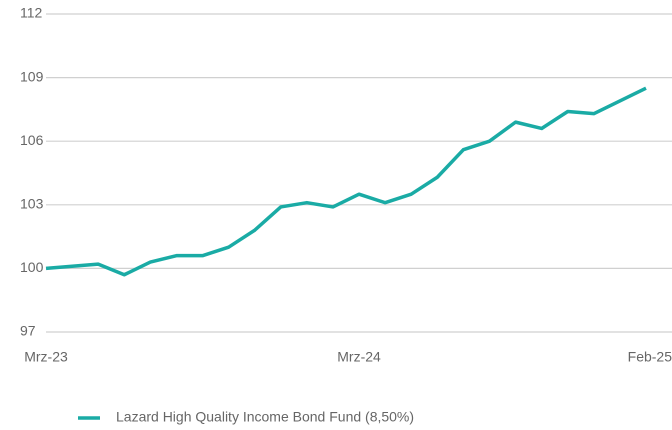  Describe the element at coordinates (28, 331) in the screenshot. I see `y-tick-label: 97` at that location.